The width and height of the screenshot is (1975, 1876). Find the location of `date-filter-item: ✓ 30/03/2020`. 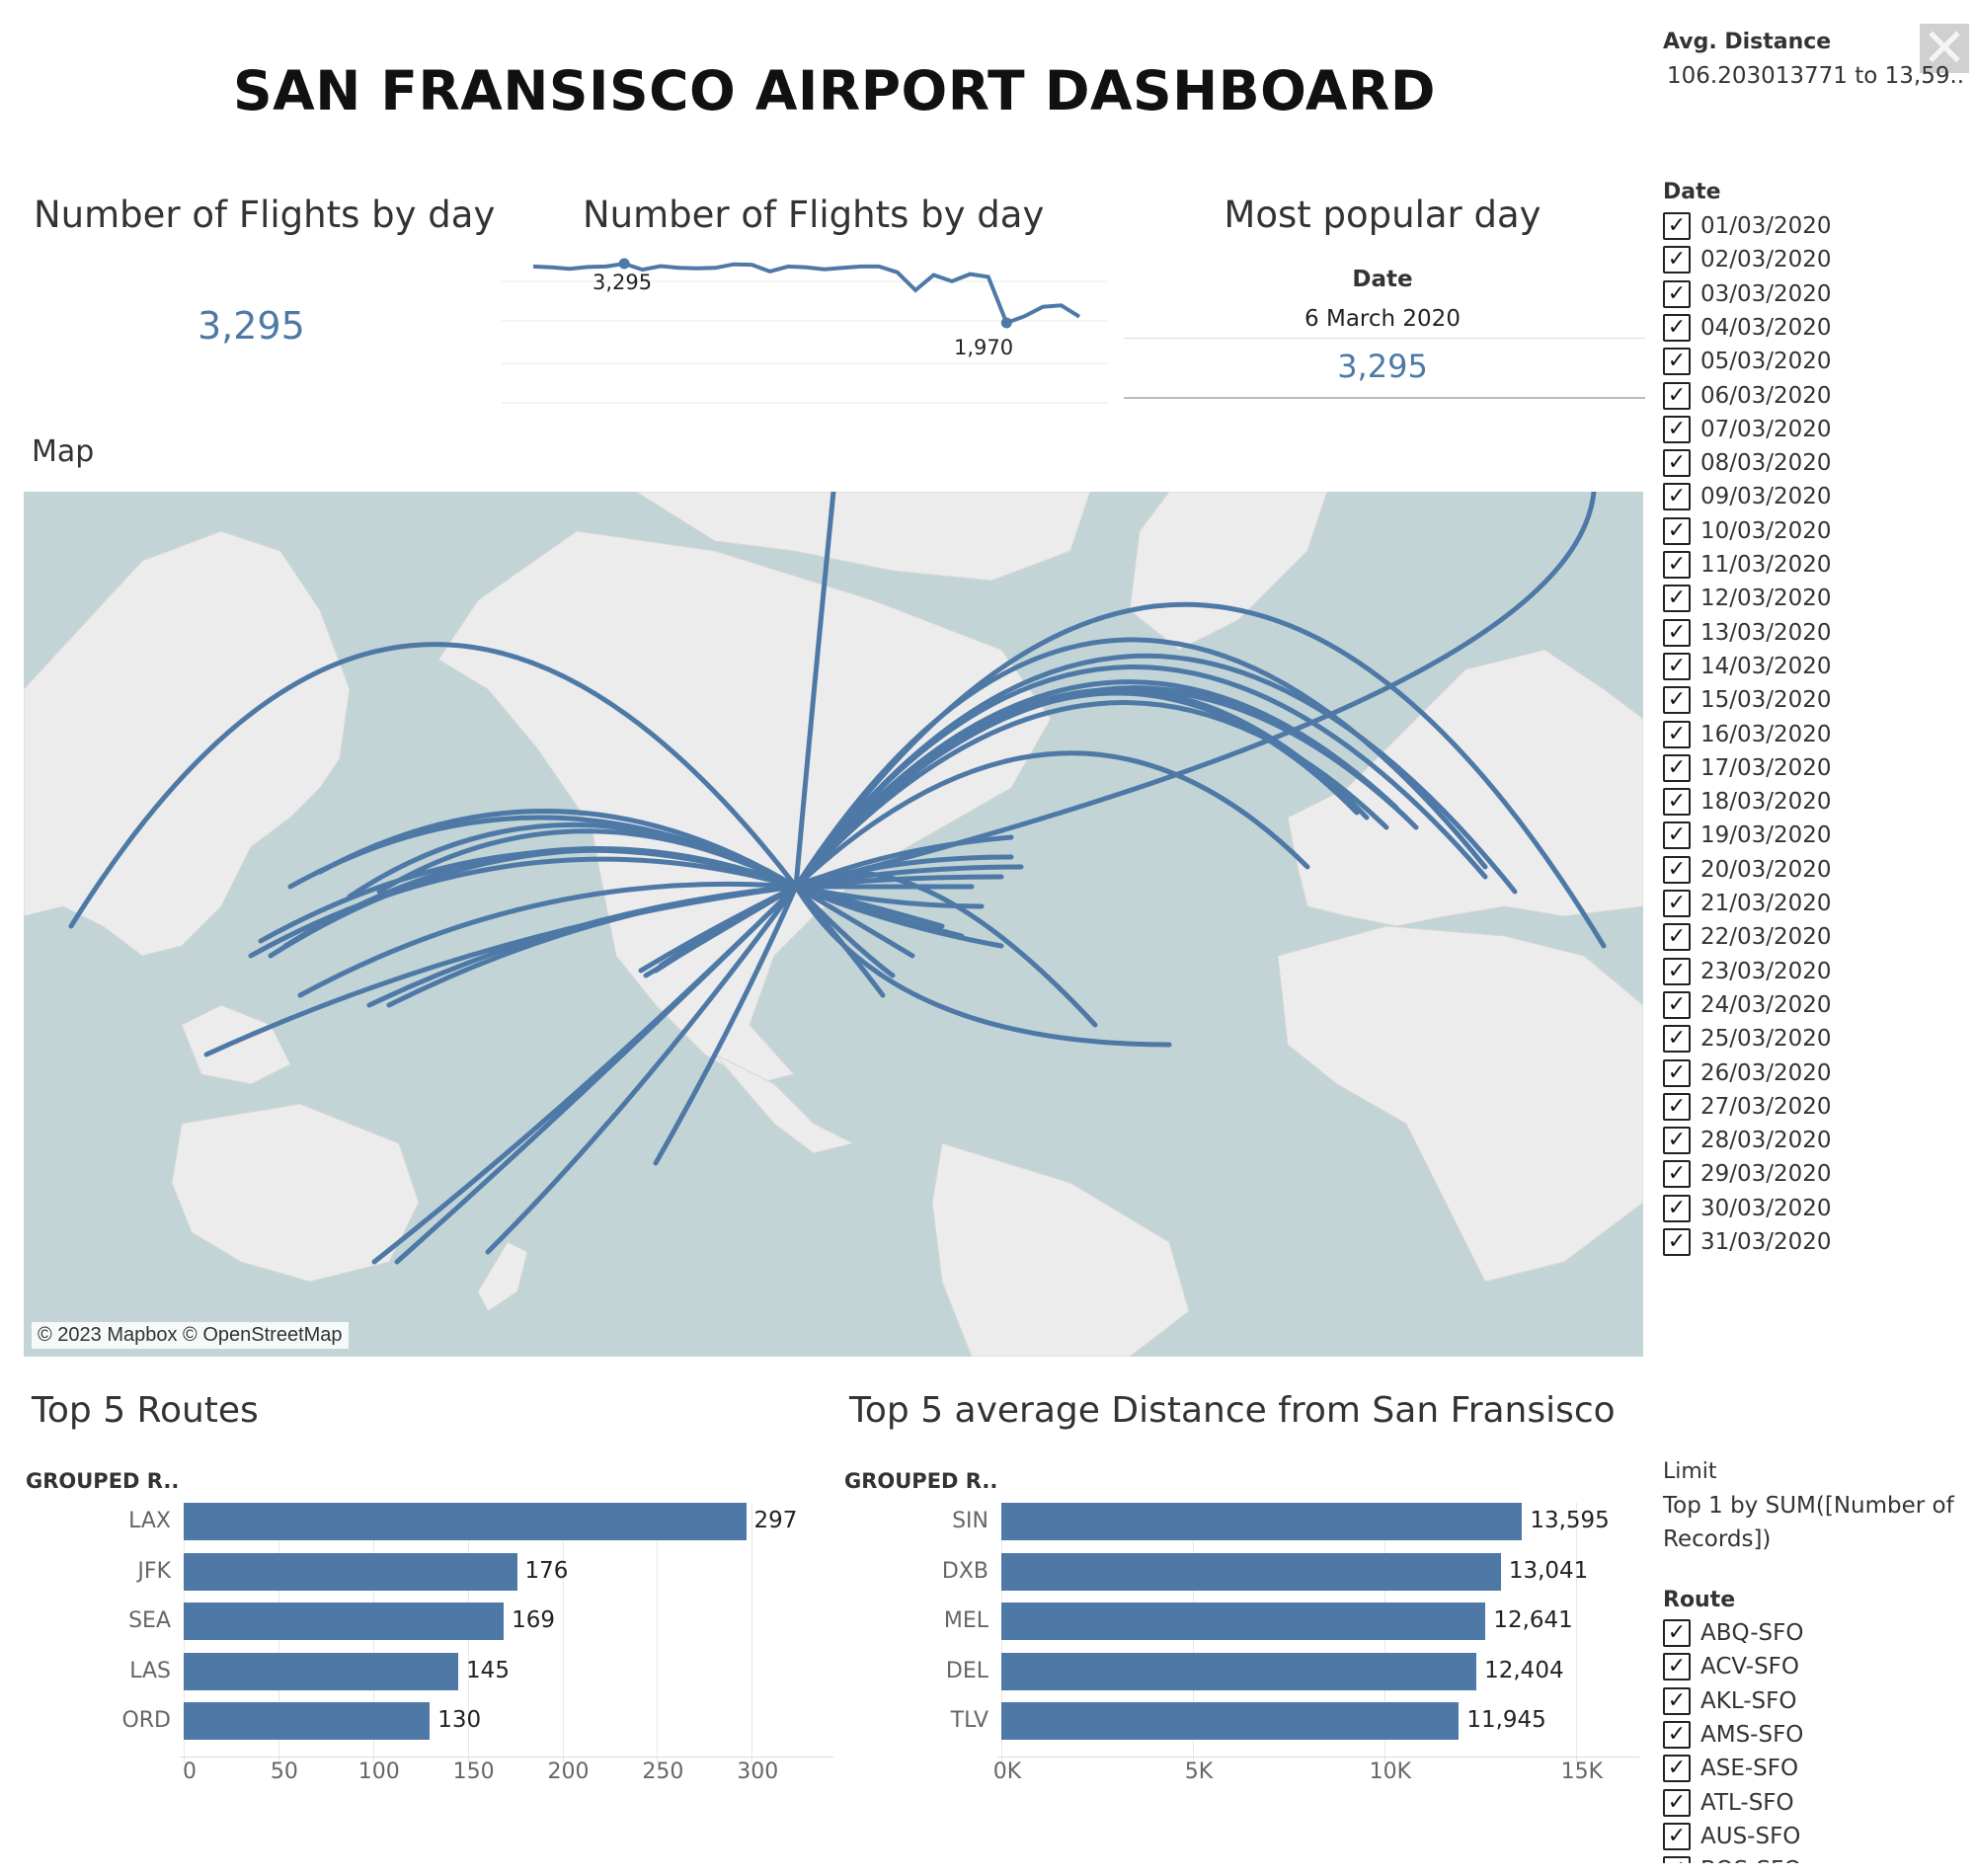

date-filter-item: ✓ 30/03/2020 is located at coordinates (1747, 1208).